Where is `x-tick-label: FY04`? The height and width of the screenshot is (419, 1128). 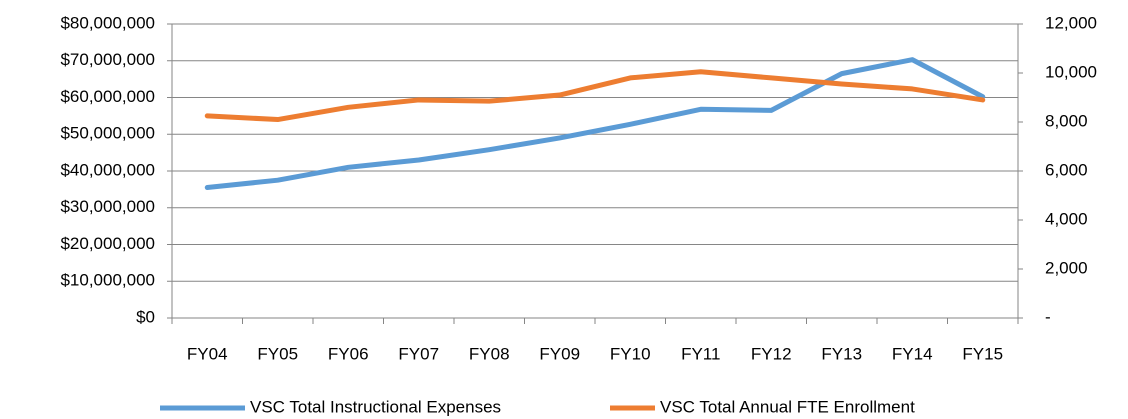 x-tick-label: FY04 is located at coordinates (207, 353).